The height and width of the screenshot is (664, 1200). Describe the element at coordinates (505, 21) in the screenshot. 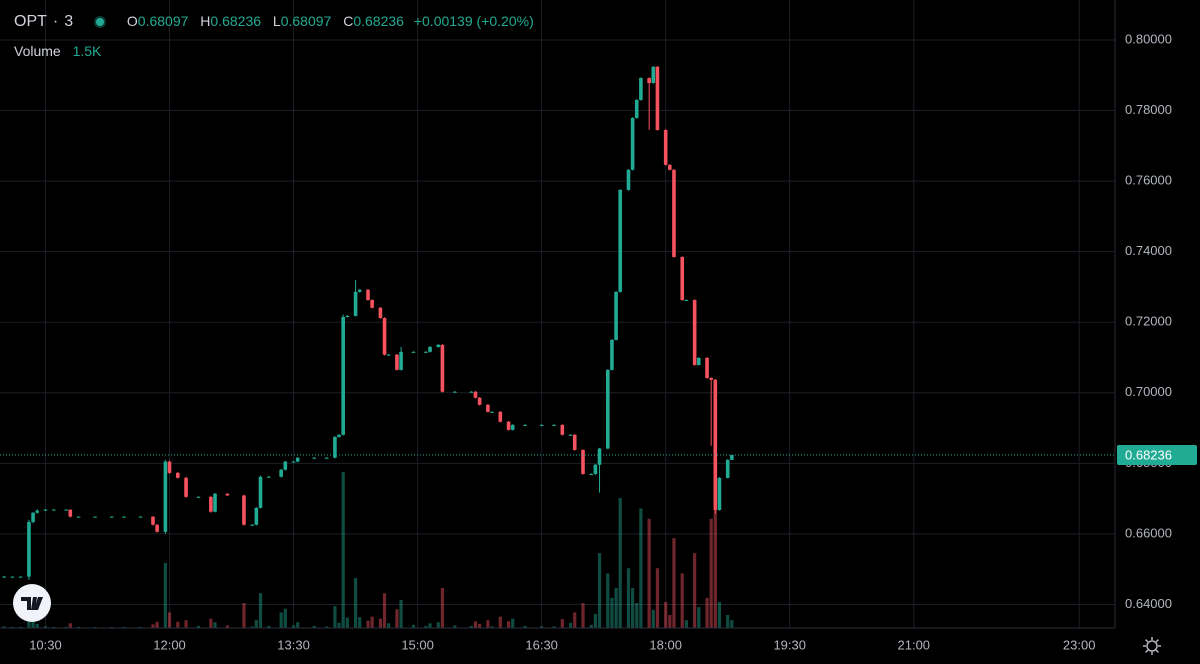

I see `change-pct: (+0.20%)` at that location.